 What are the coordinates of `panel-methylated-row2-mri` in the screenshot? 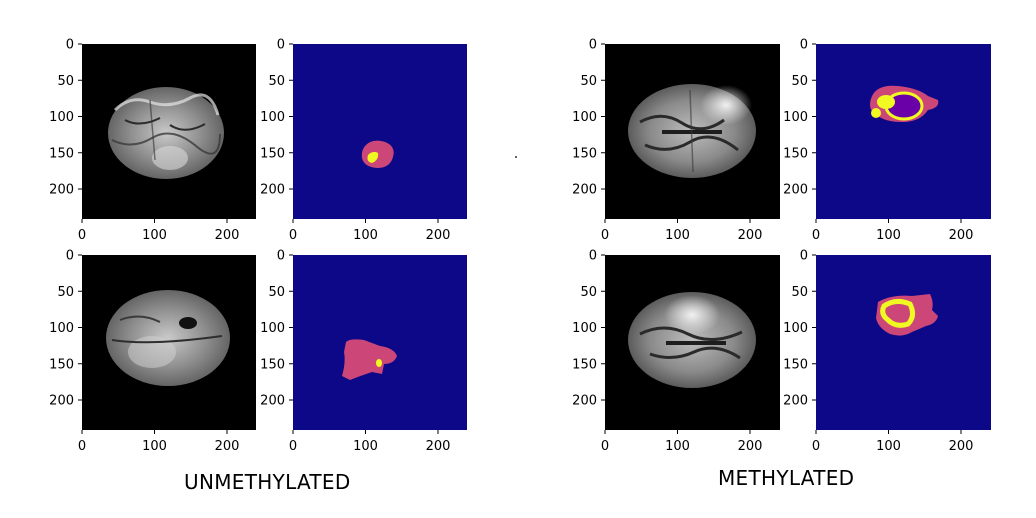 It's located at (692, 342).